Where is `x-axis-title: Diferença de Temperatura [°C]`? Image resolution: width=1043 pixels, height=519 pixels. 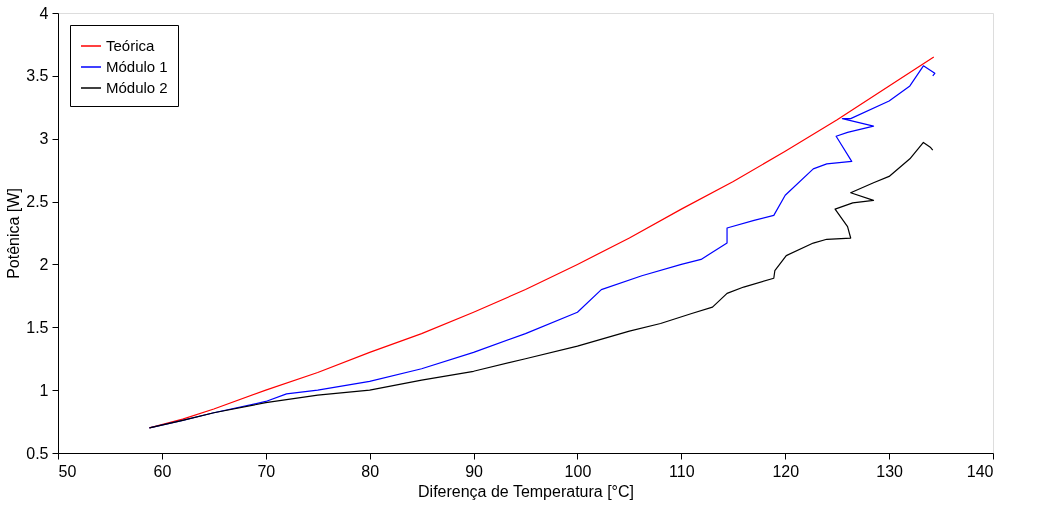
x-axis-title: Diferença de Temperatura [°C] is located at coordinates (526, 491).